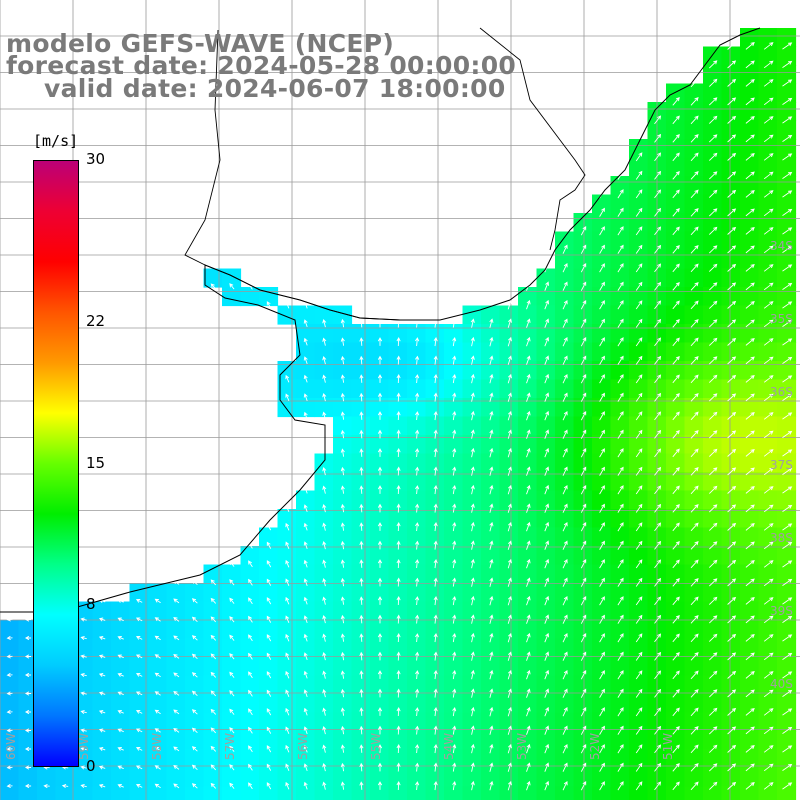  Describe the element at coordinates (292, 175) in the screenshot. I see `river-border-path` at that location.